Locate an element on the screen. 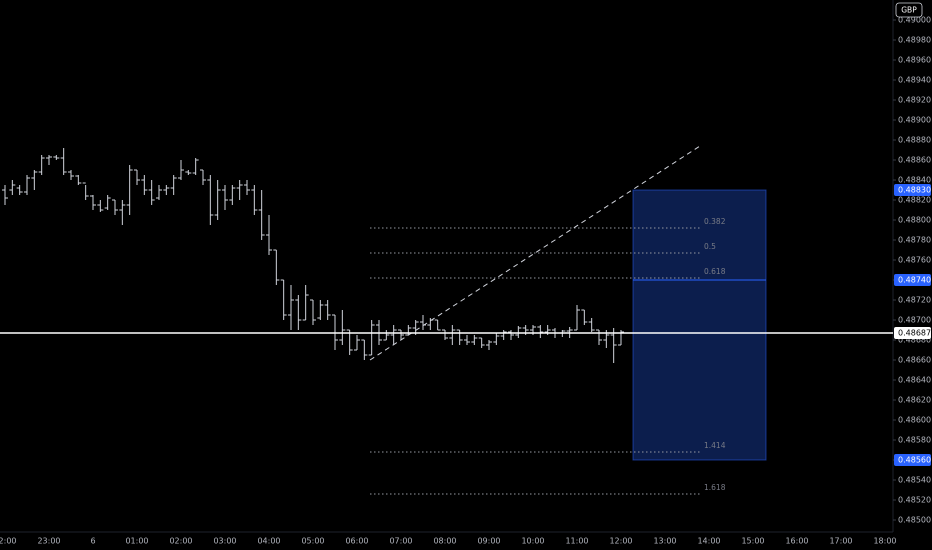  y-tick-label: 0.48600 is located at coordinates (914, 420).